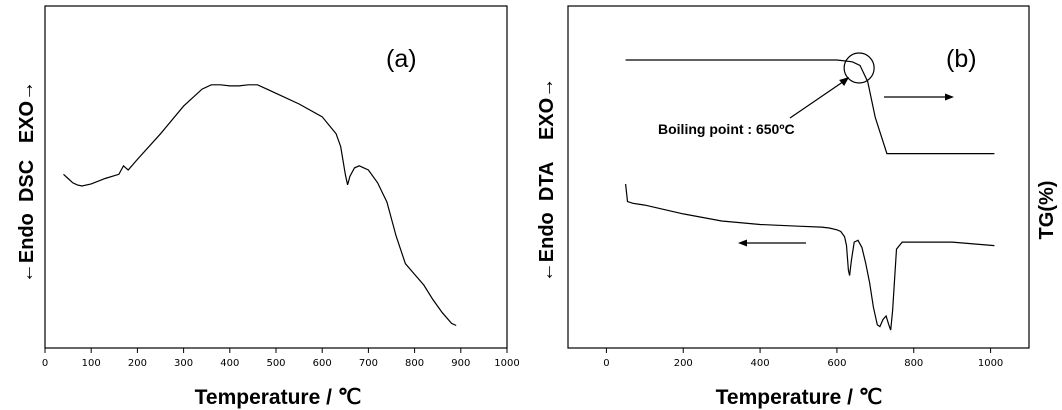  Describe the element at coordinates (949, 97) in the screenshot. I see `tg-axis-arrowhead` at that location.